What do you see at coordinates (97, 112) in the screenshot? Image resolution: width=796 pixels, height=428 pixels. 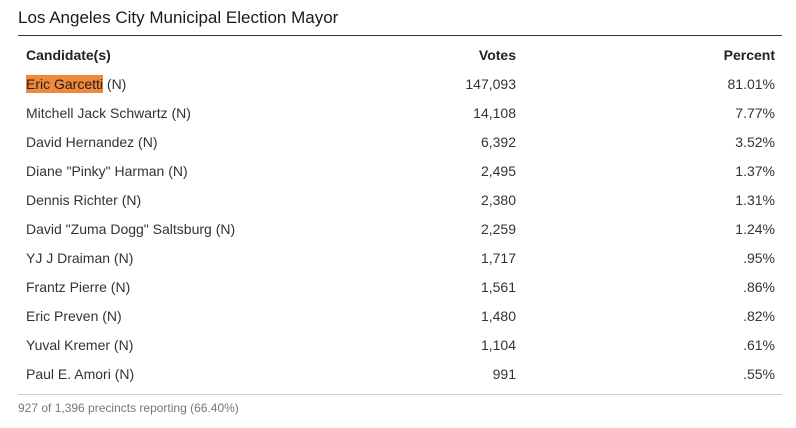 I see `candidate-name: Mitchell Jack Schwartz` at bounding box center [97, 112].